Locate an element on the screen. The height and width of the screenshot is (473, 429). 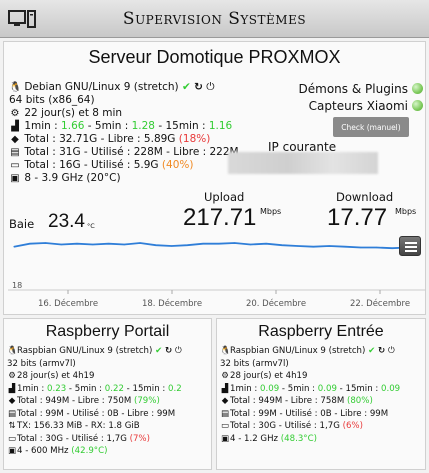
download-value: 17.77 is located at coordinates (357, 217).